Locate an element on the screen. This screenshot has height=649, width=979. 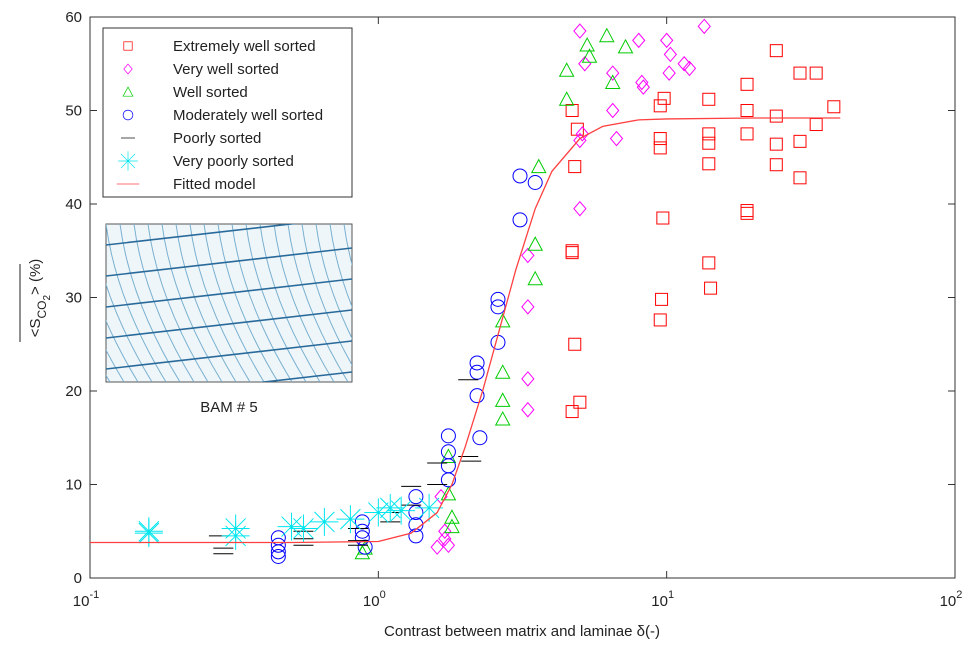
x-tick-label: 10⁰ is located at coordinates (374, 599).